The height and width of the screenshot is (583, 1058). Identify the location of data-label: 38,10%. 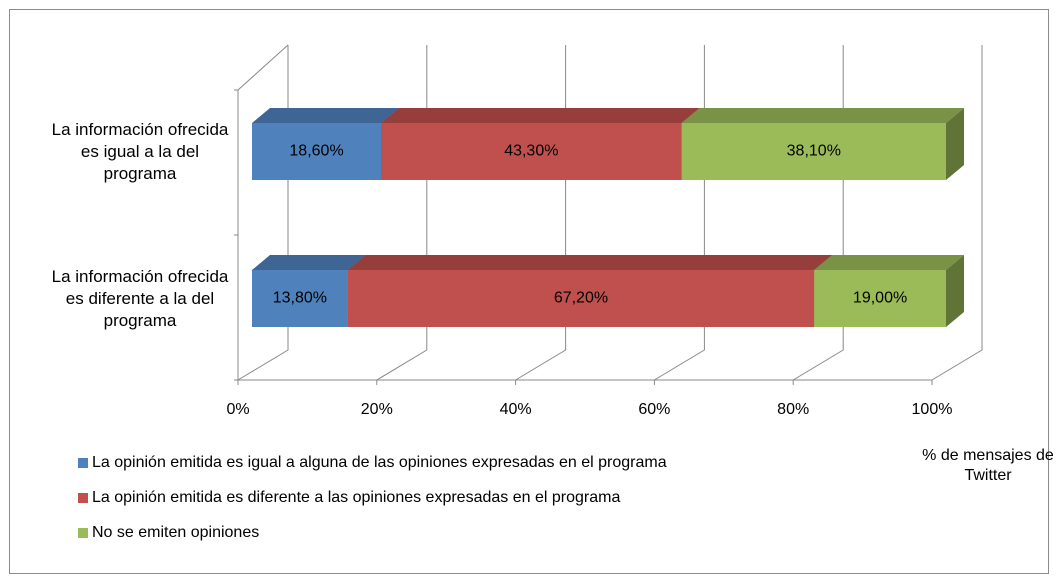
(814, 151).